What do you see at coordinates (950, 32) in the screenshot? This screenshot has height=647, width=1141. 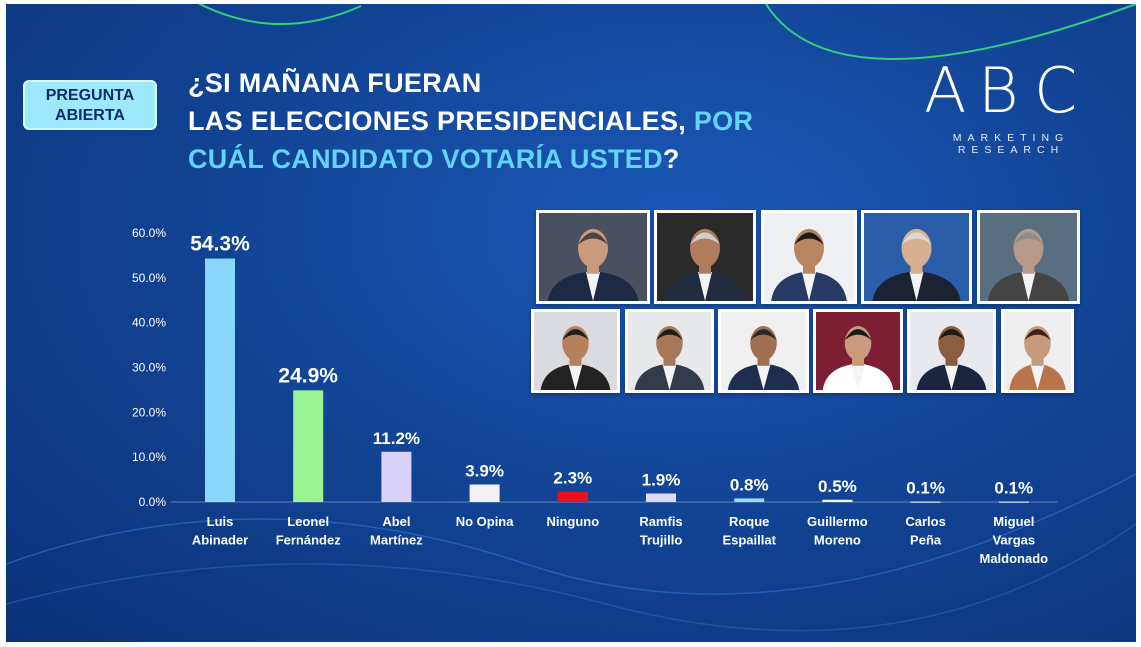 I see `decor-arc-right` at bounding box center [950, 32].